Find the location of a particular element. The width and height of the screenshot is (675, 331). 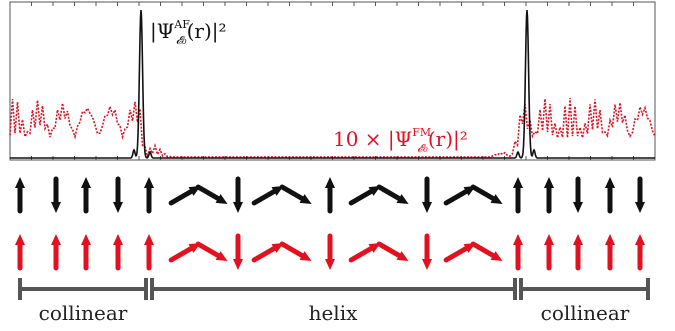

bracket-collinear-right is located at coordinates (584, 289).